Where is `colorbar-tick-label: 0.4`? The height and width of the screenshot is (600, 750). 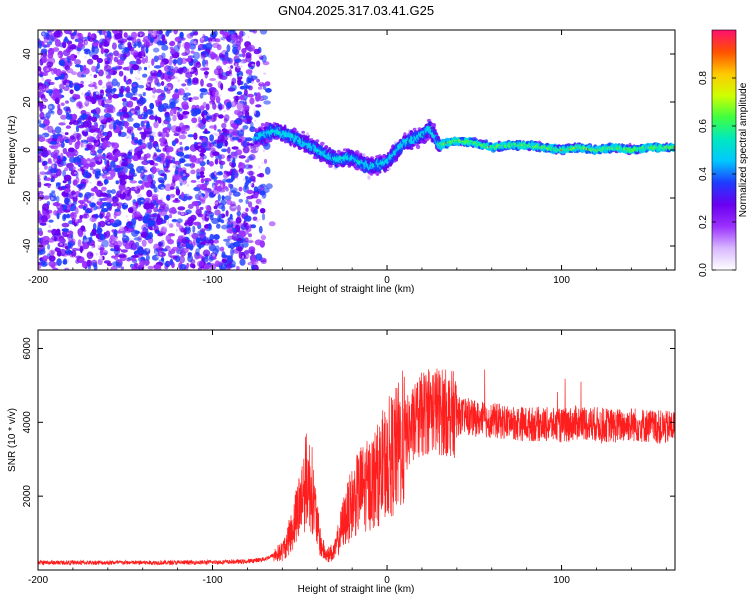
colorbar-tick-label: 0.4 is located at coordinates (703, 174).